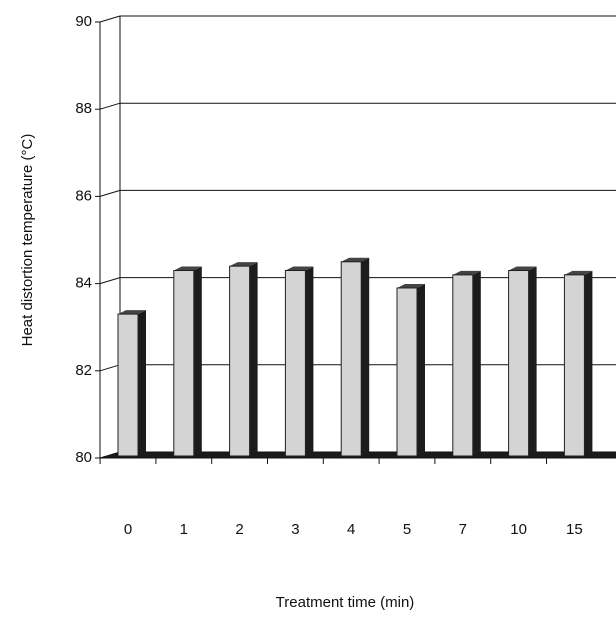 Image resolution: width=616 pixels, height=620 pixels. What do you see at coordinates (351, 529) in the screenshot?
I see `x-tick-label: 4` at bounding box center [351, 529].